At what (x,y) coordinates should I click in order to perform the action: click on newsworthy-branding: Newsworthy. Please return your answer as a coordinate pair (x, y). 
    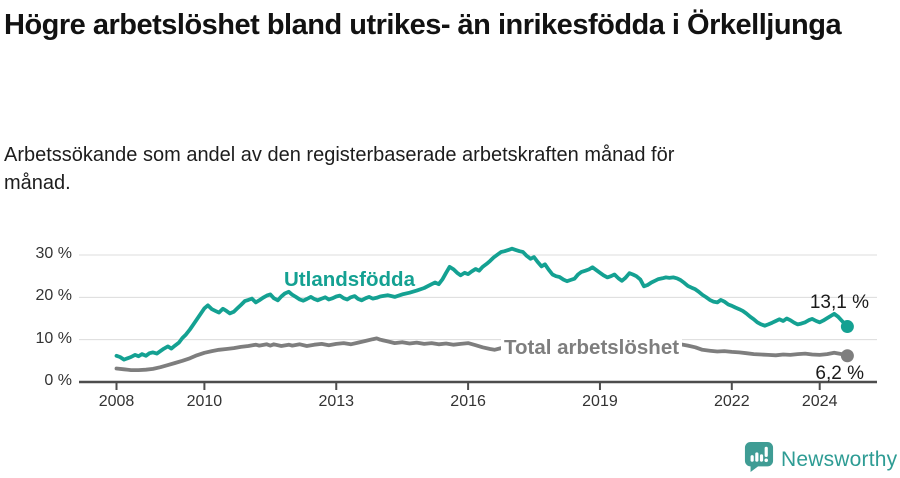
    Looking at the image, I should click on (820, 459).